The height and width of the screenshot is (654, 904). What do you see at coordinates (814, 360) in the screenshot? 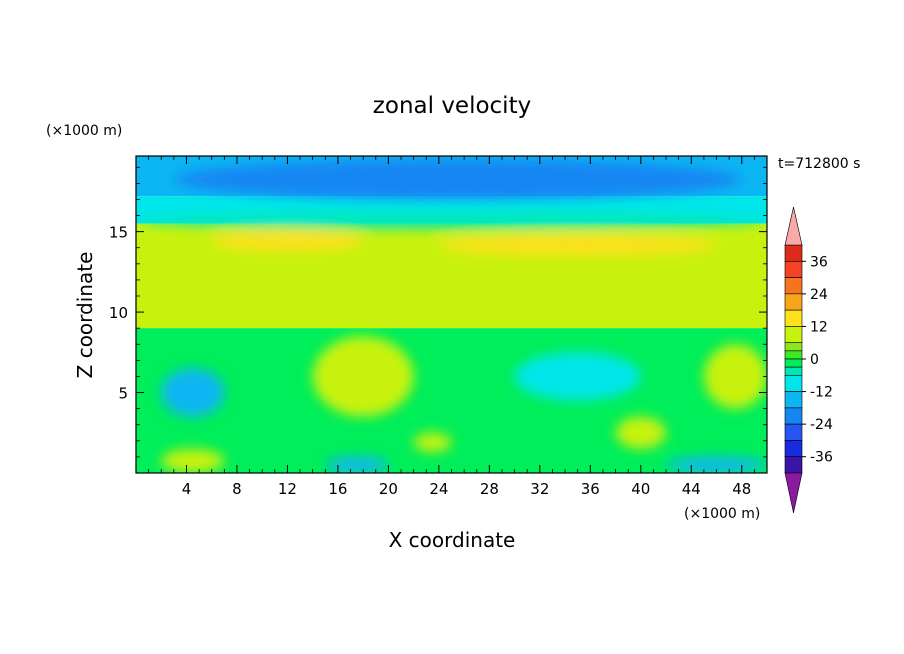
I see `colorbar-tick-label-3: 0` at bounding box center [814, 360].